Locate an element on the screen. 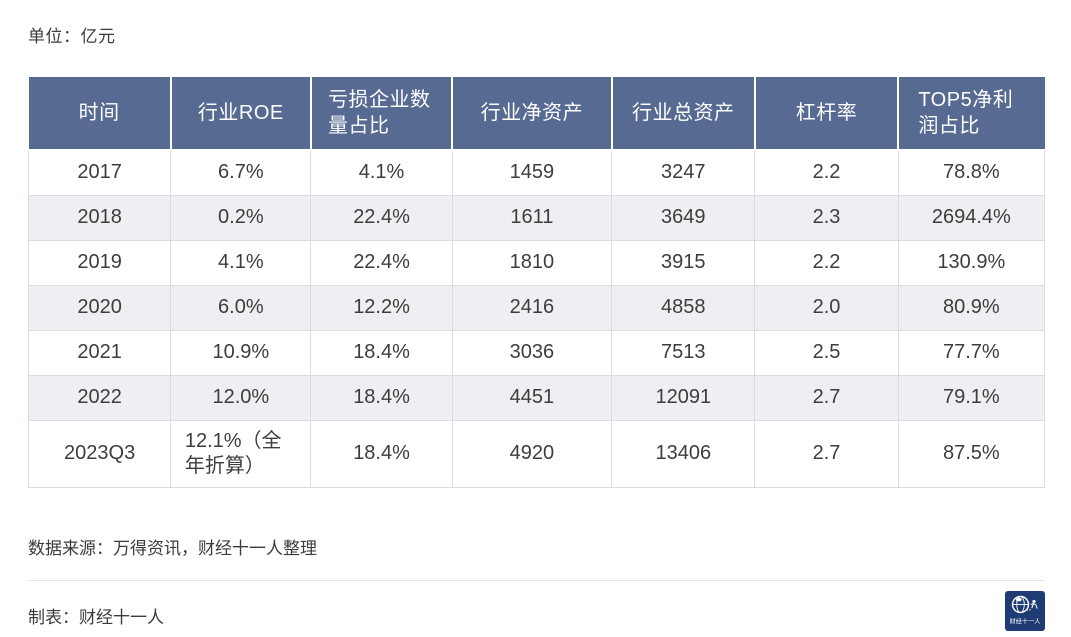 This screenshot has width=1071, height=637. cell-value: 2017 is located at coordinates (99, 172).